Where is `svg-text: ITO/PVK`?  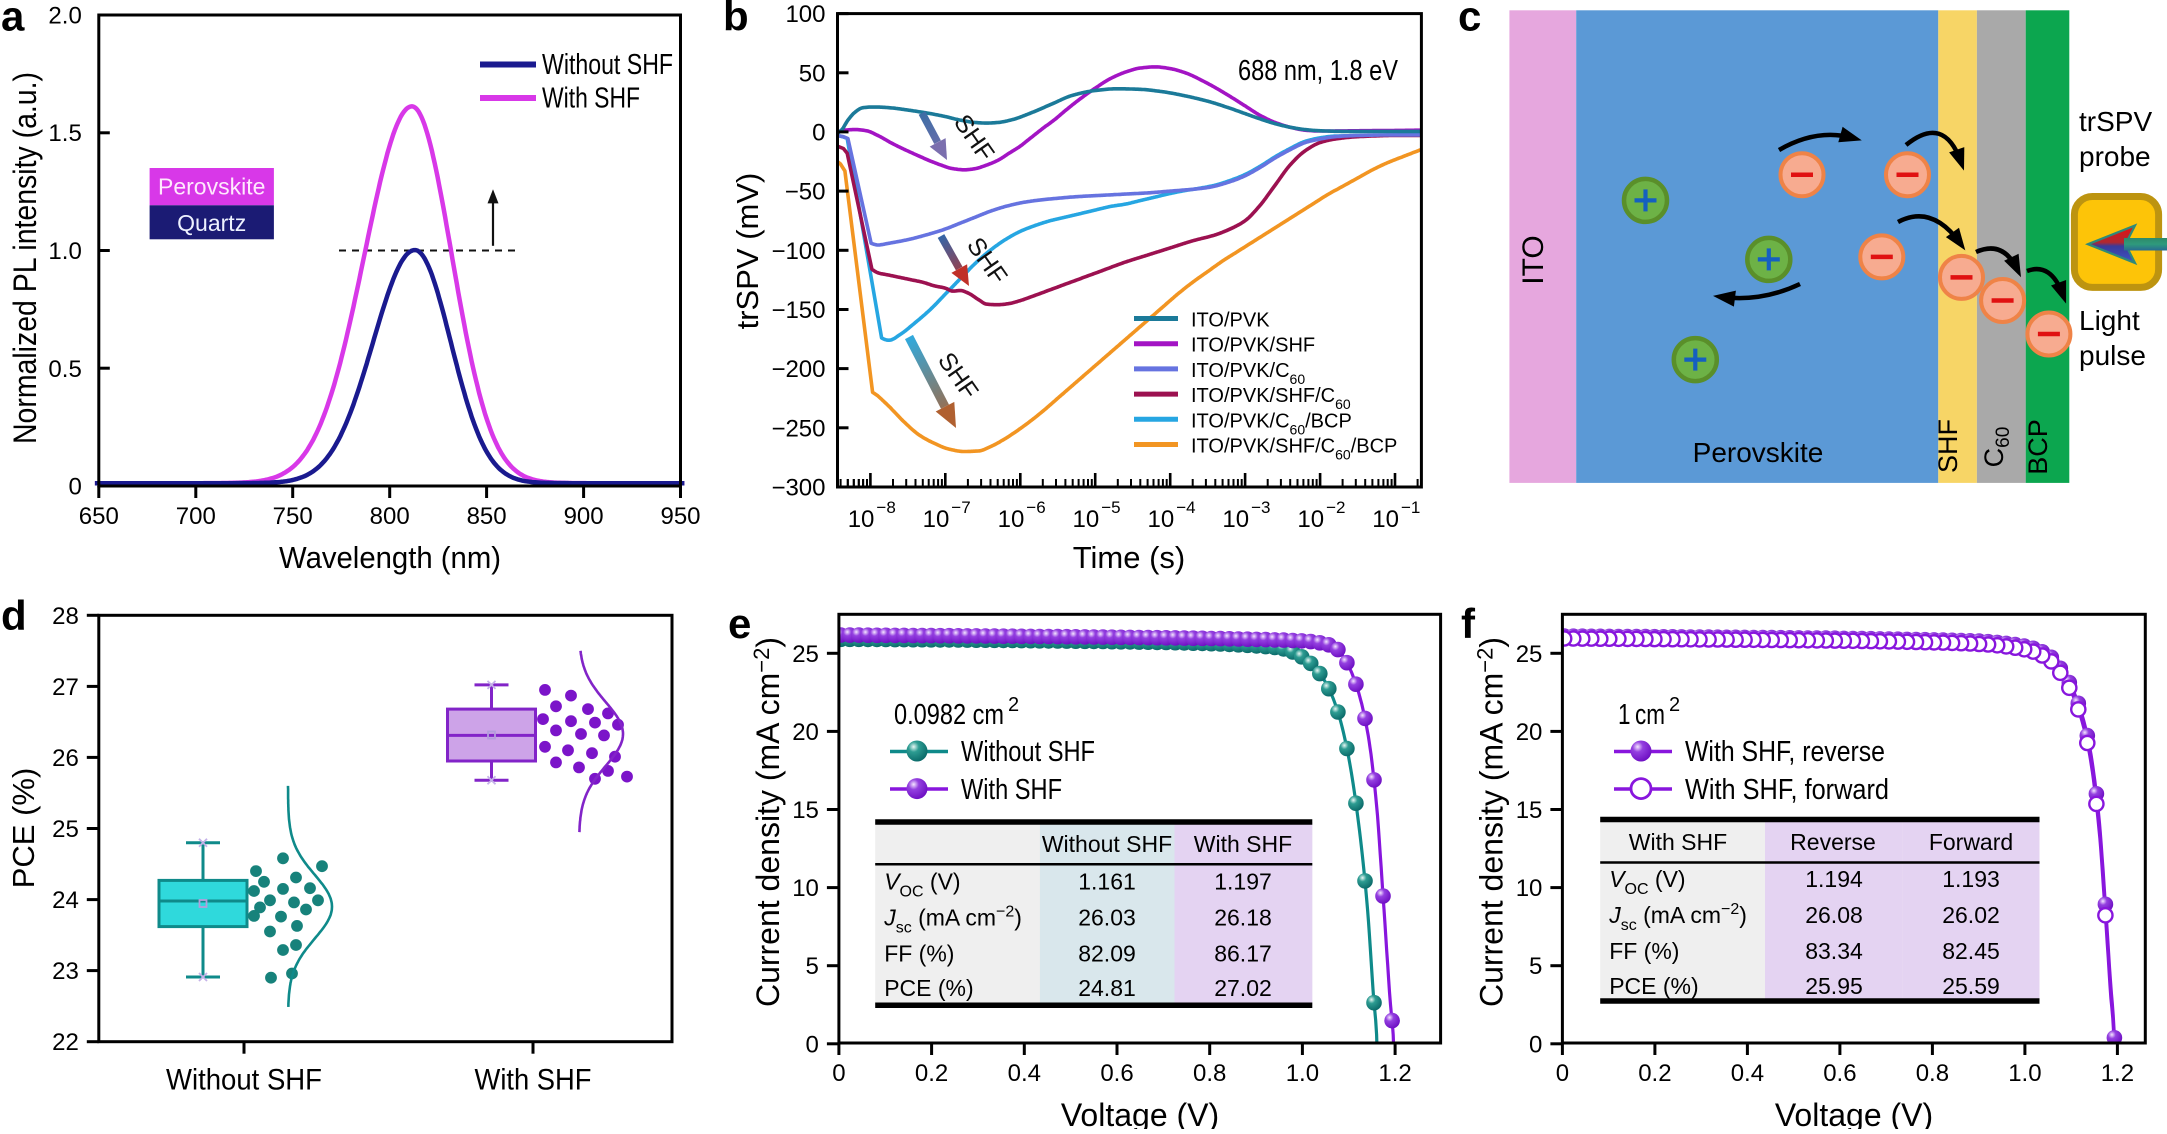 svg-text: ITO/PVK is located at coordinates (1230, 321).